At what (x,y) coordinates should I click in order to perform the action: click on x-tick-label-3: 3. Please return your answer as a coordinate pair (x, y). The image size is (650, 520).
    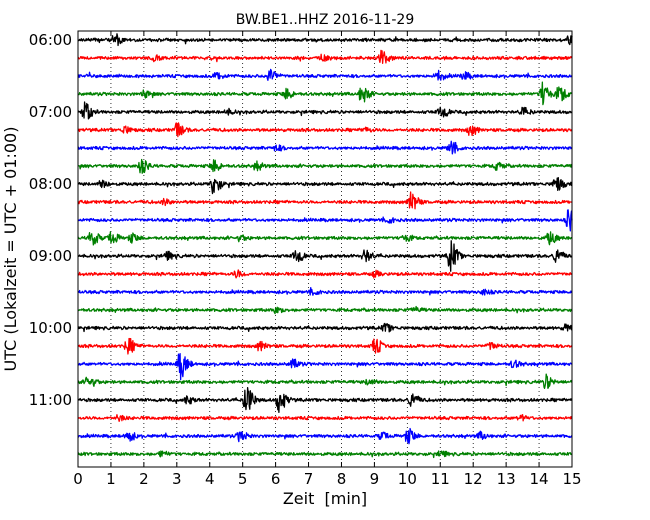
    Looking at the image, I should click on (177, 479).